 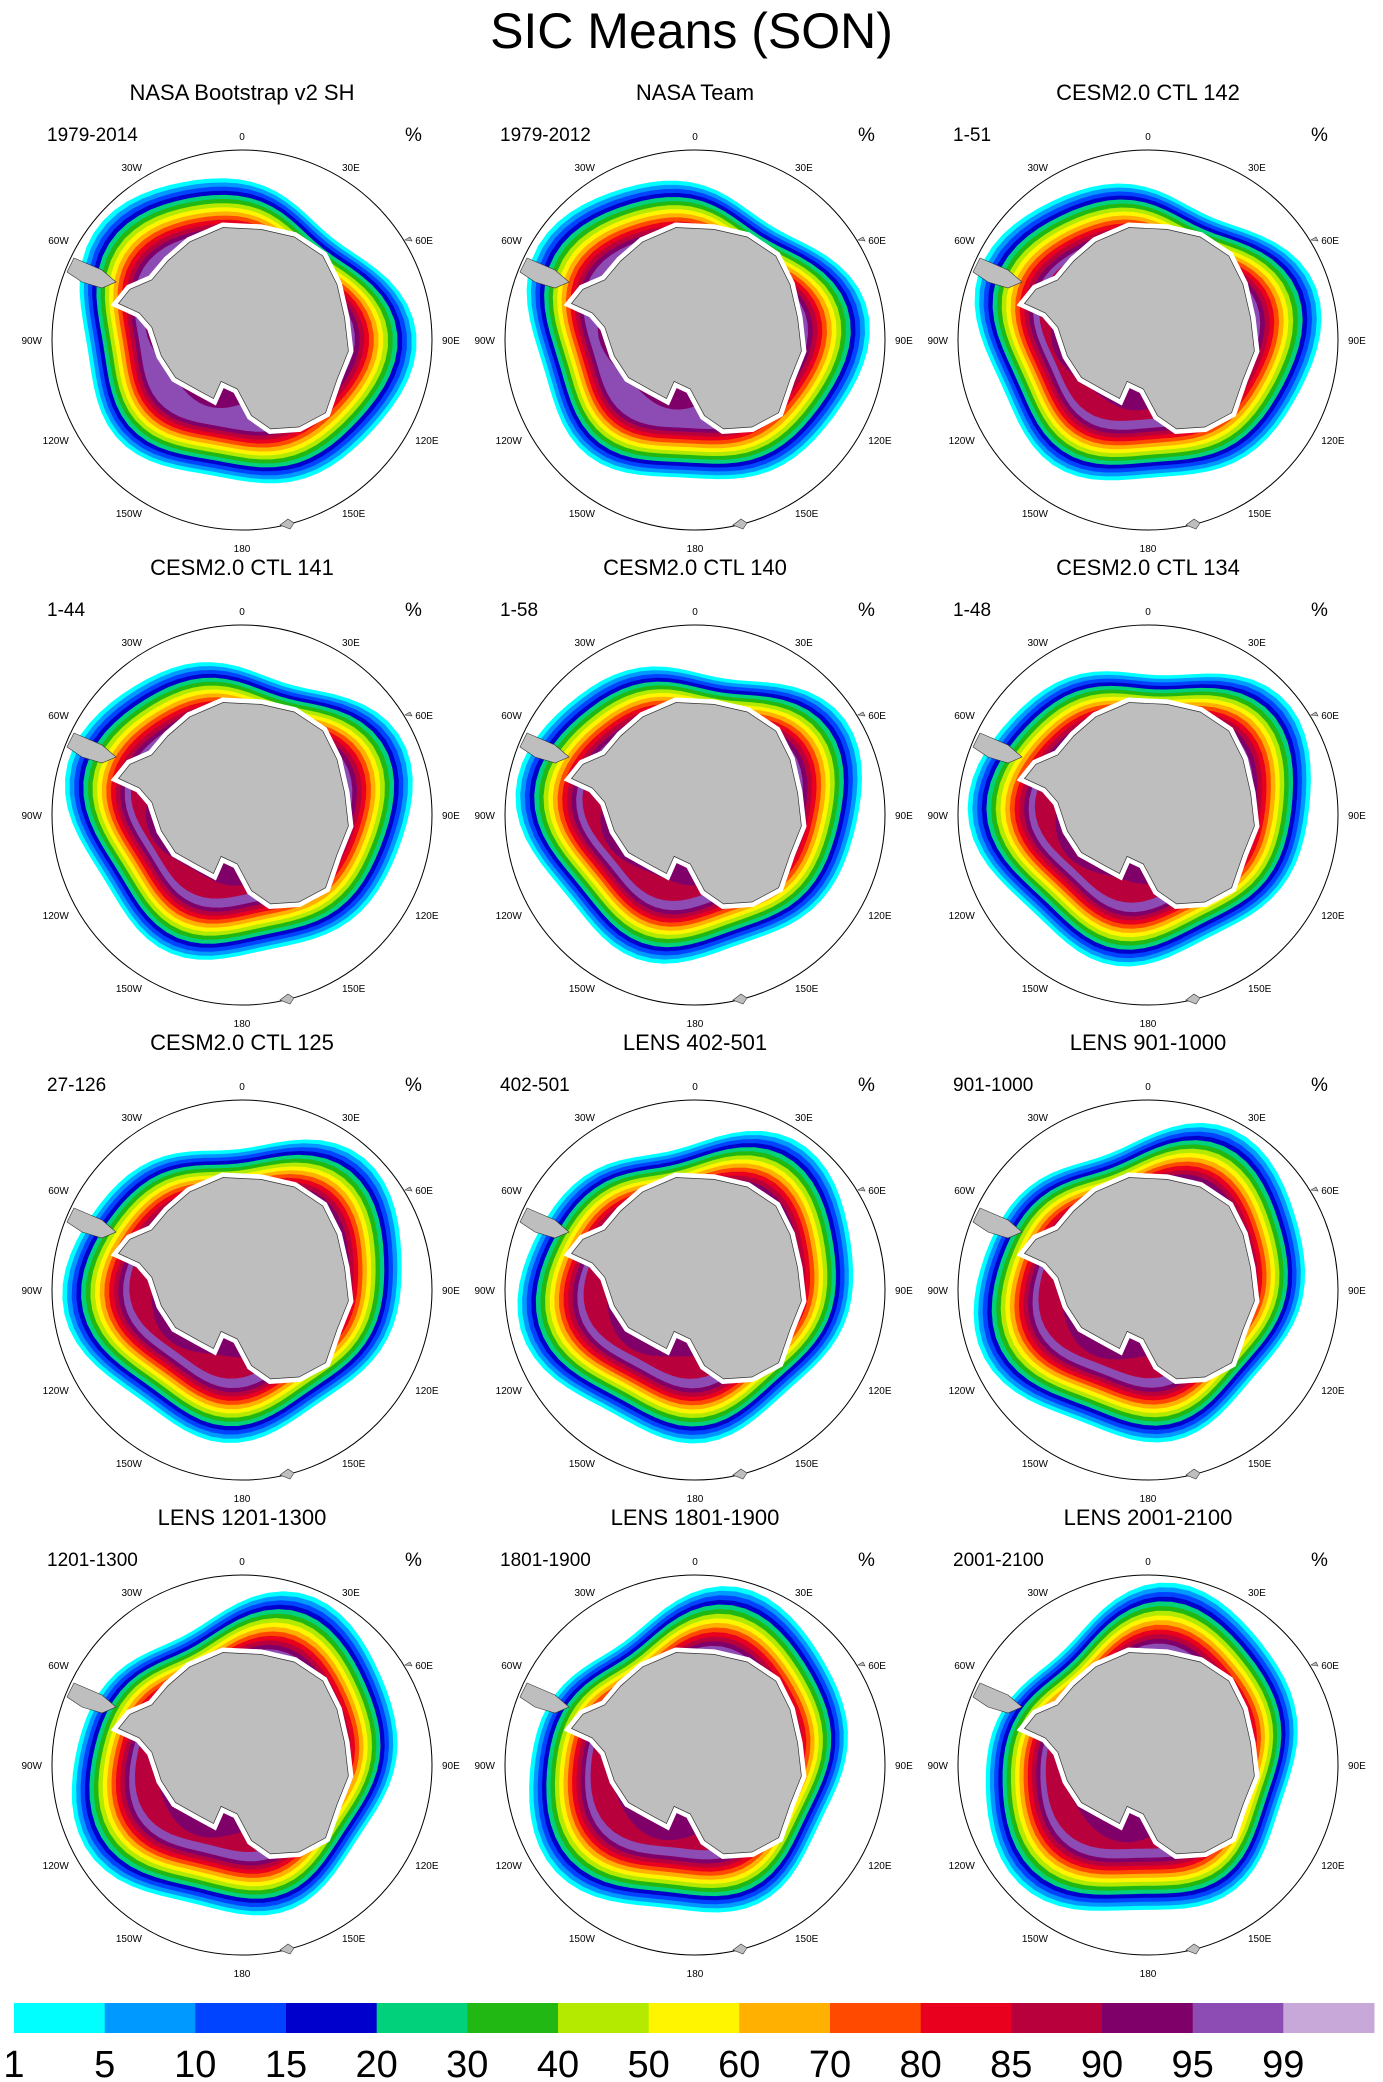 What do you see at coordinates (1148, 567) in the screenshot?
I see `panel-title: CESM2.0 CTL 134` at bounding box center [1148, 567].